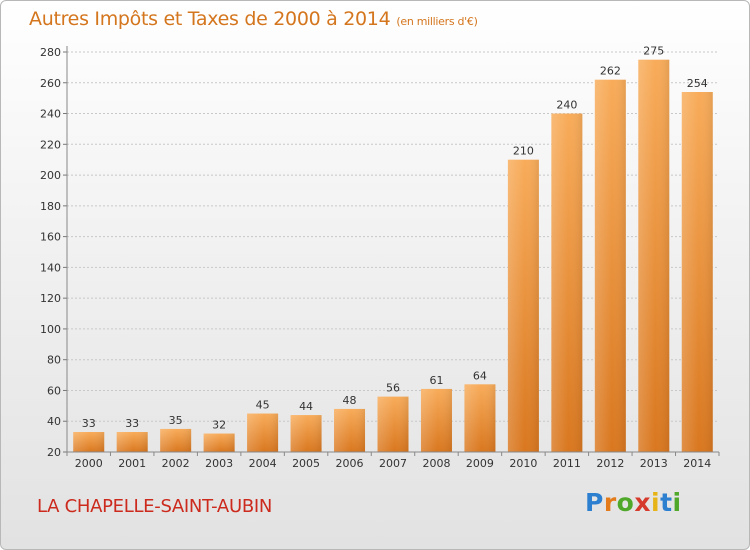 The image size is (750, 550). I want to click on logo-letter: r, so click(610, 502).